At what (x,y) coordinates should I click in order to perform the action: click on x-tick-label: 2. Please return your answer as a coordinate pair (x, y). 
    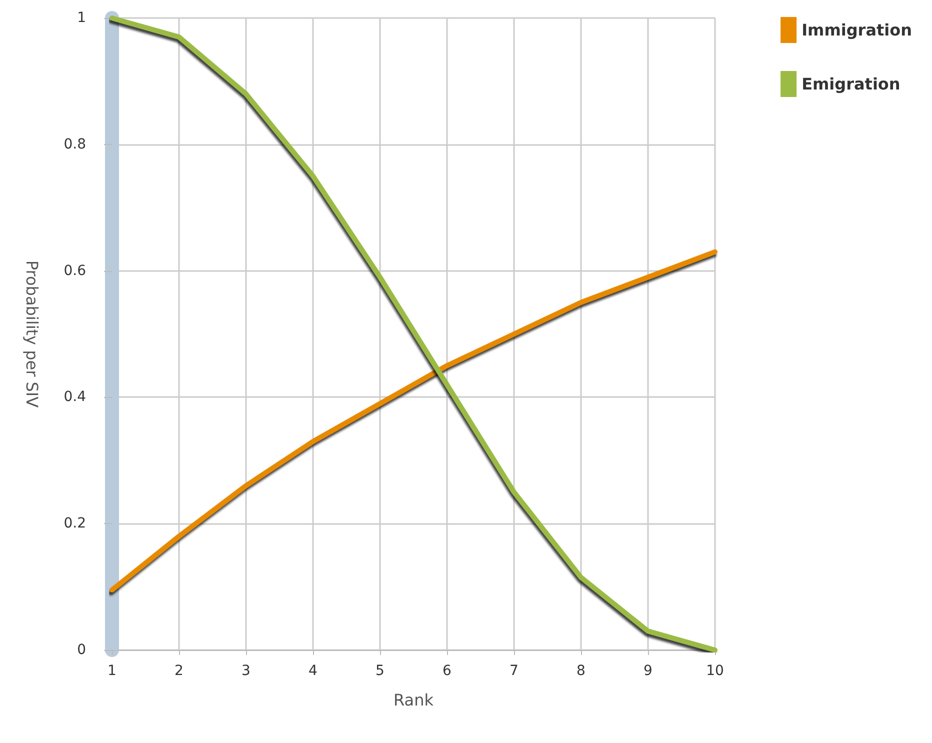
    Looking at the image, I should click on (179, 671).